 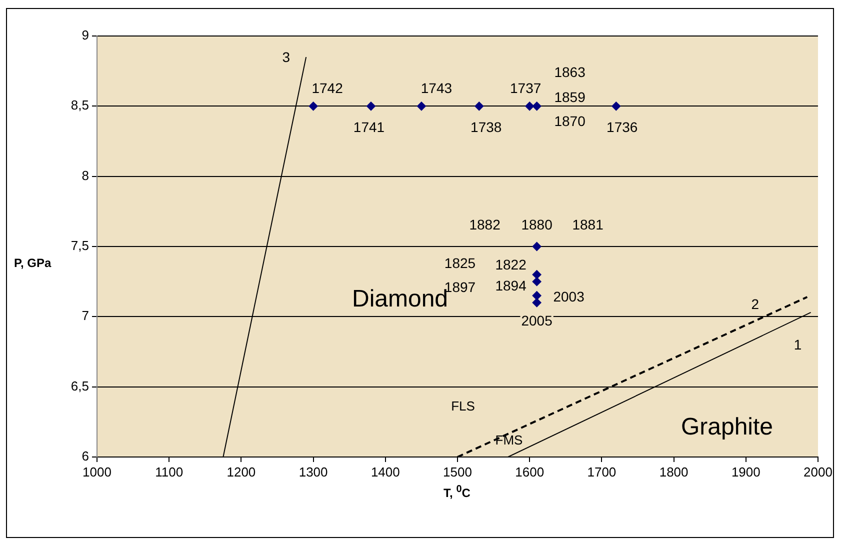 I want to click on y-tick-label: 8, so click(x=85, y=175).